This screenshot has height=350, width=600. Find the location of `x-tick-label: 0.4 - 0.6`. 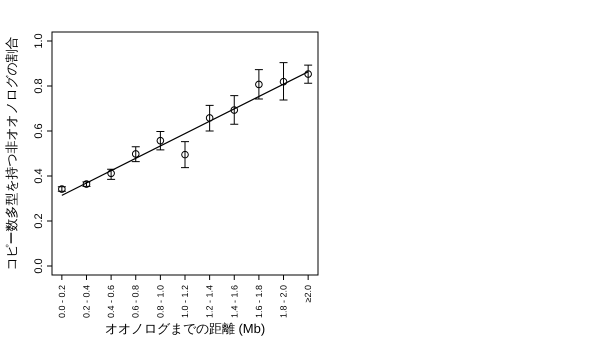

x-tick-label: 0.4 - 0.6 is located at coordinates (111, 301).